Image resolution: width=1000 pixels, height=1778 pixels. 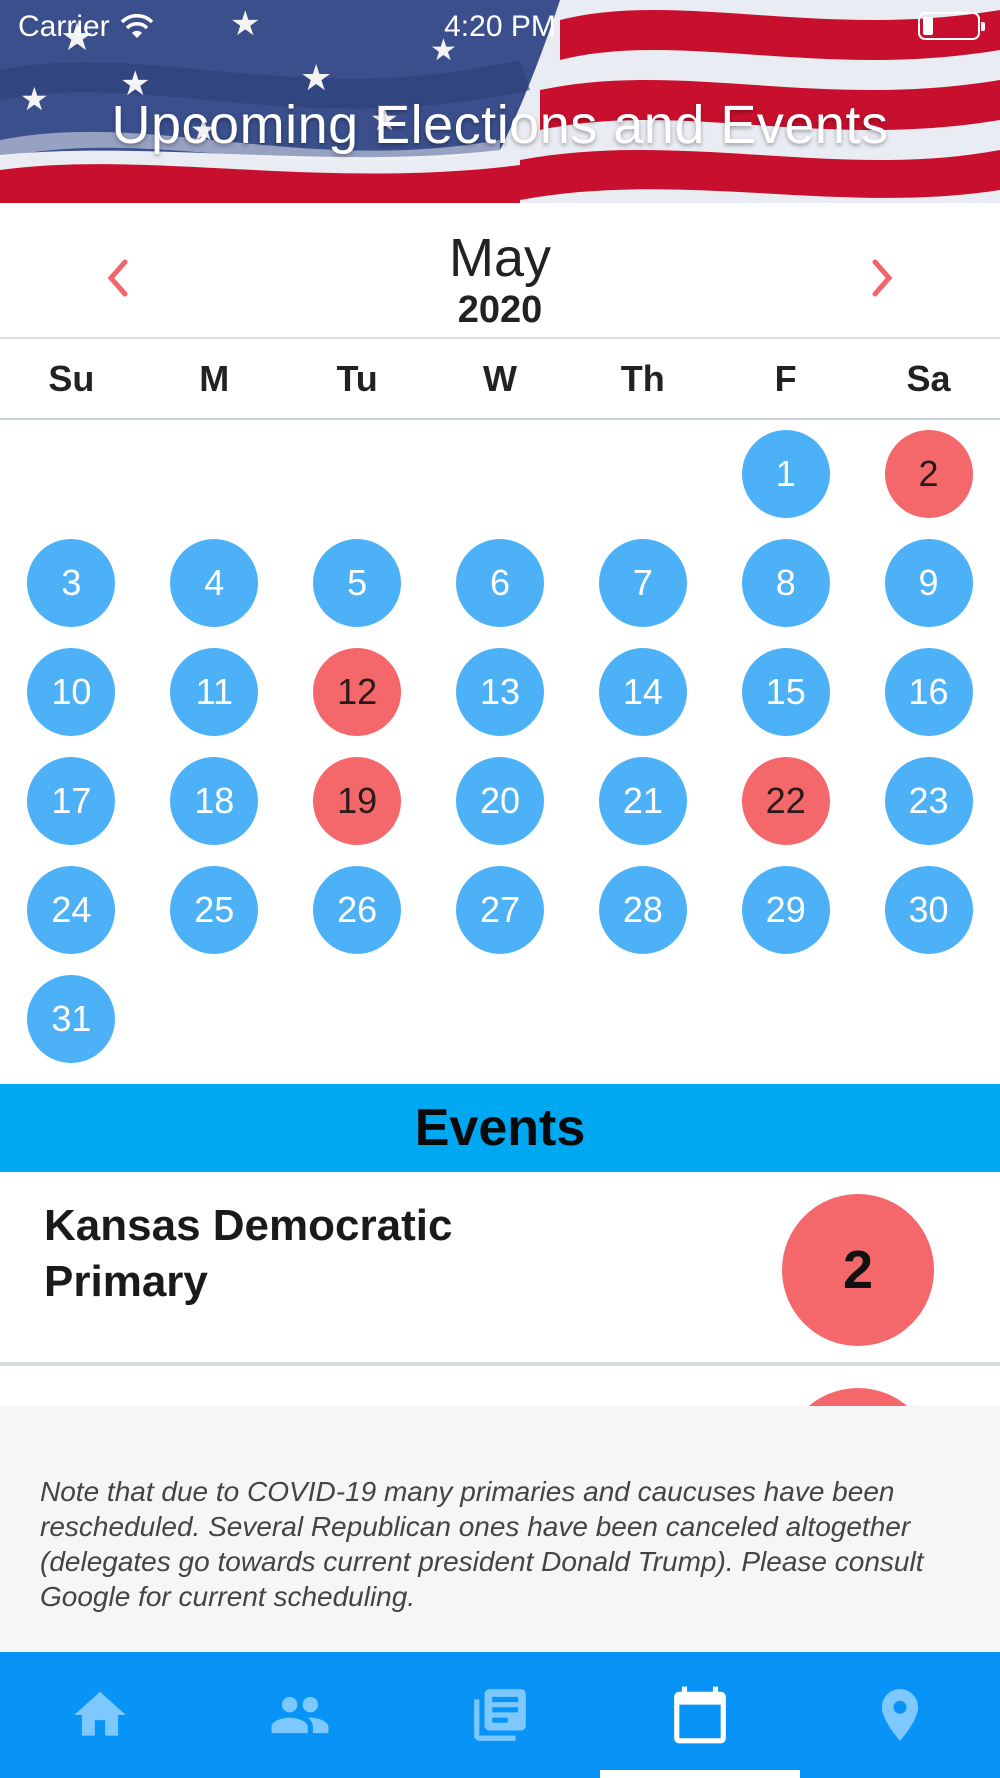 I want to click on people-icon, so click(x=300, y=1715).